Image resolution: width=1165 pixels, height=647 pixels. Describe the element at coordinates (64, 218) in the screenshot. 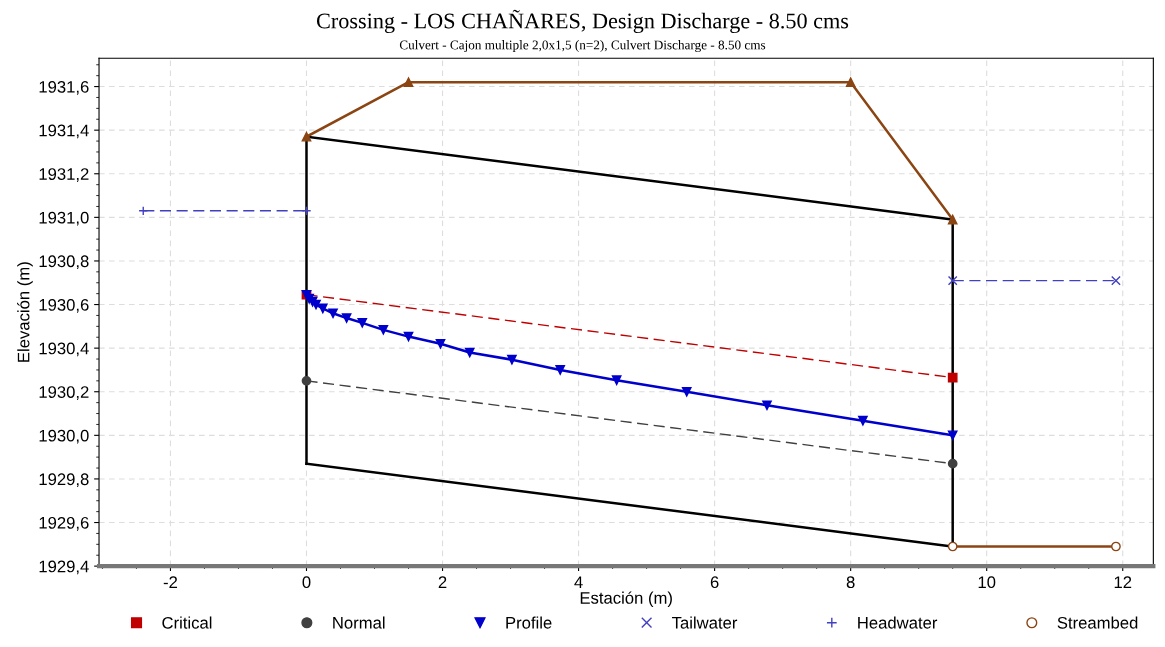

I see `y-tick-label: 1931,0` at that location.